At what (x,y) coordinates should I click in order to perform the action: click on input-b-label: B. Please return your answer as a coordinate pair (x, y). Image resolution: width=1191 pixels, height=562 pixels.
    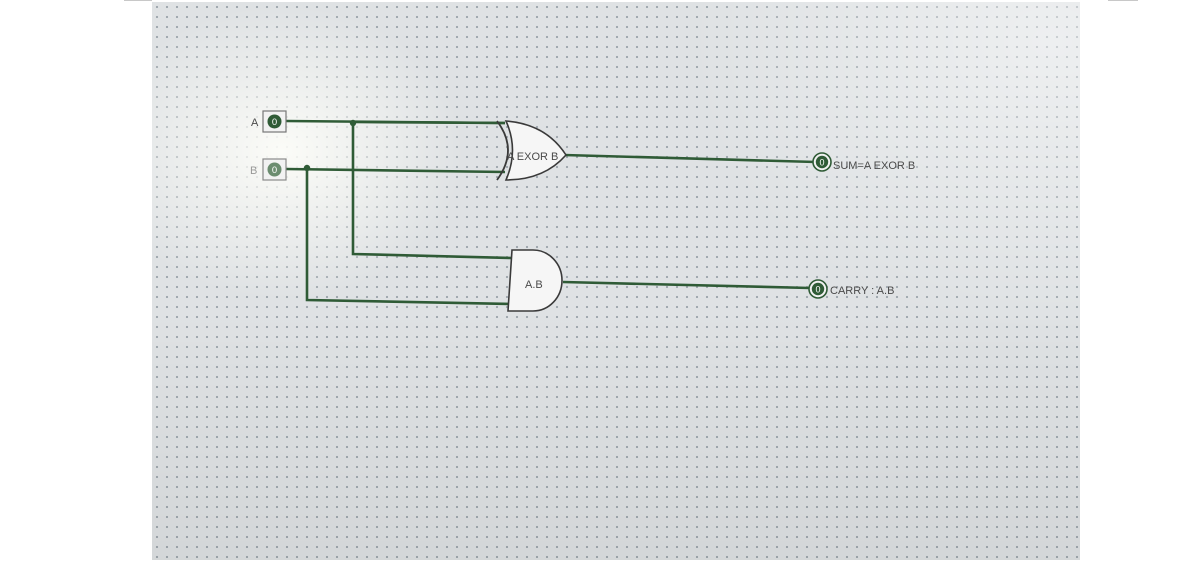
    Looking at the image, I should click on (253, 171).